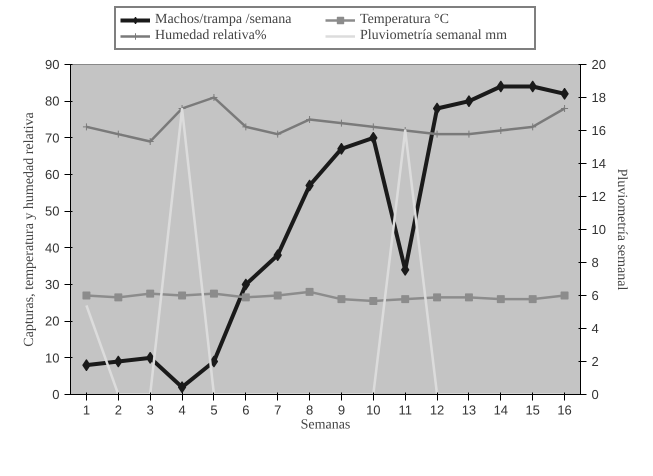 This screenshot has height=476, width=653. Describe the element at coordinates (599, 130) in the screenshot. I see `y2-tick-label: 16` at that location.